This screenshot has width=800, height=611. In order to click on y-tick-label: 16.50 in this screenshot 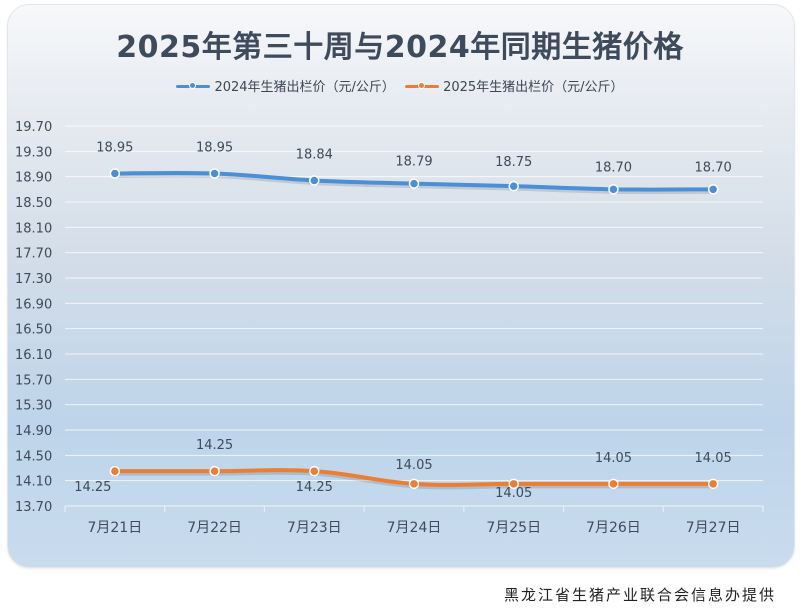, I will do `click(33, 330)`.